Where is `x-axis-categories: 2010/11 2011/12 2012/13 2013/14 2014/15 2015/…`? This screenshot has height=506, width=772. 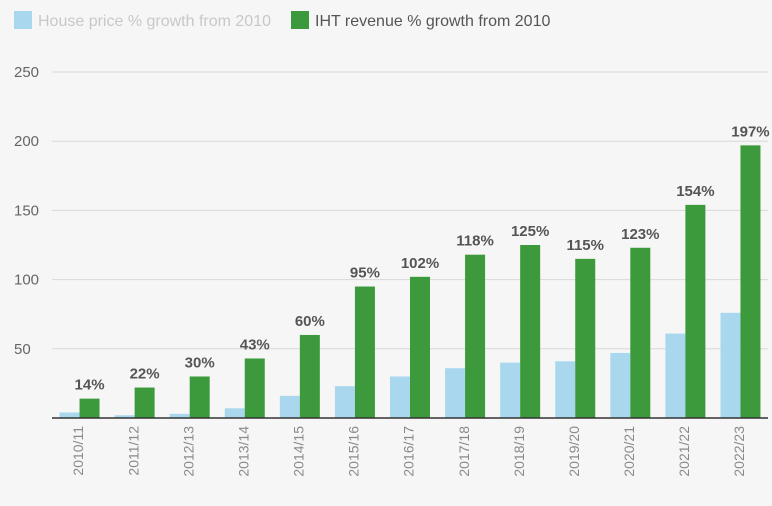
x-axis-categories: 2010/11 2011/12 2012/13 2013/14 2014/15 2015/… is located at coordinates (408, 451).